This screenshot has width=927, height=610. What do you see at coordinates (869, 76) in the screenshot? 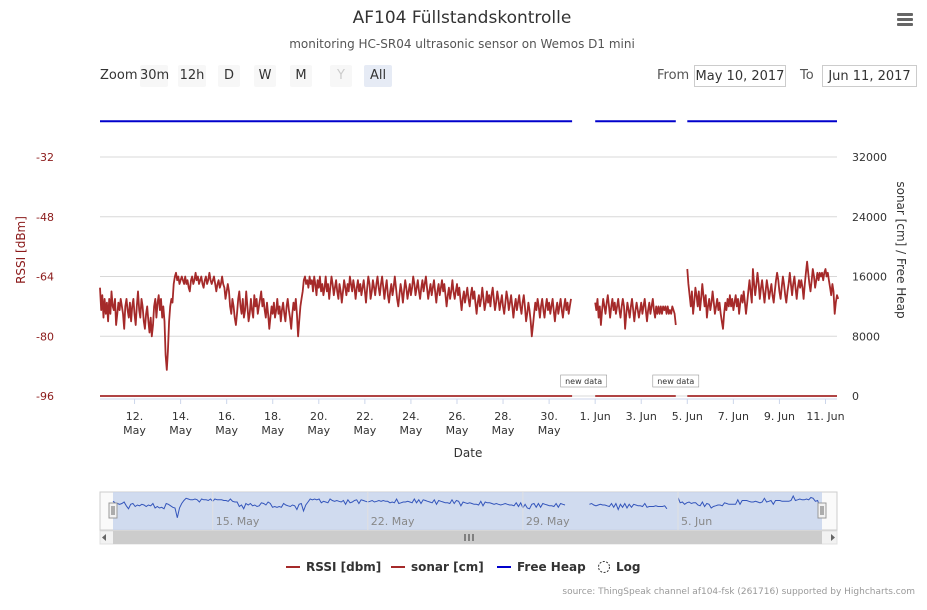
I see `to-date-input: Jun 11, 2017` at bounding box center [869, 76].